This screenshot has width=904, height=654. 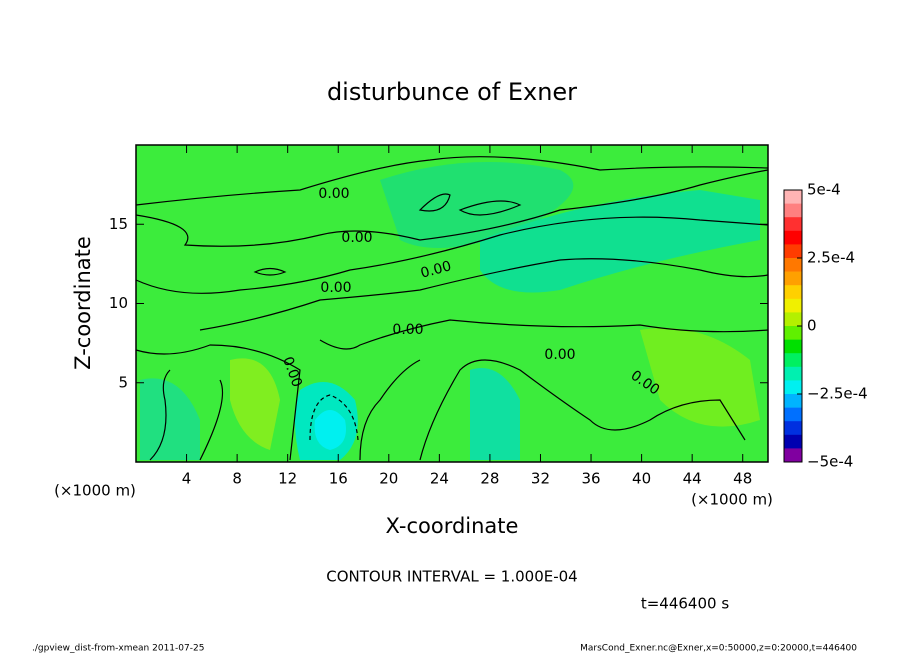 I want to click on x-tick-label: 28, so click(x=489, y=479).